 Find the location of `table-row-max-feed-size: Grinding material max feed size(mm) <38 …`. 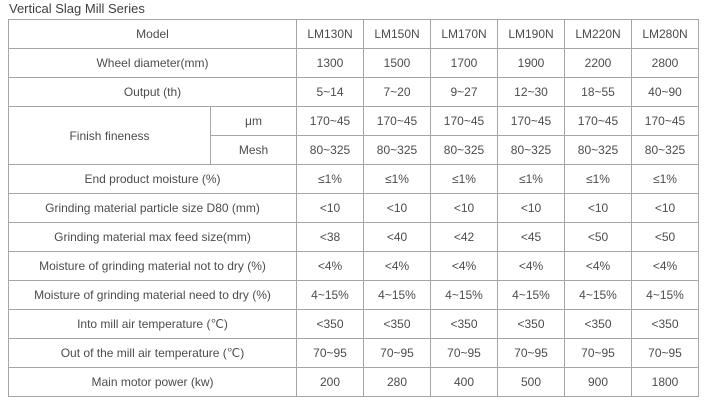

table-row-max-feed-size: Grinding material max feed size(mm) <38 … is located at coordinates (353, 237).